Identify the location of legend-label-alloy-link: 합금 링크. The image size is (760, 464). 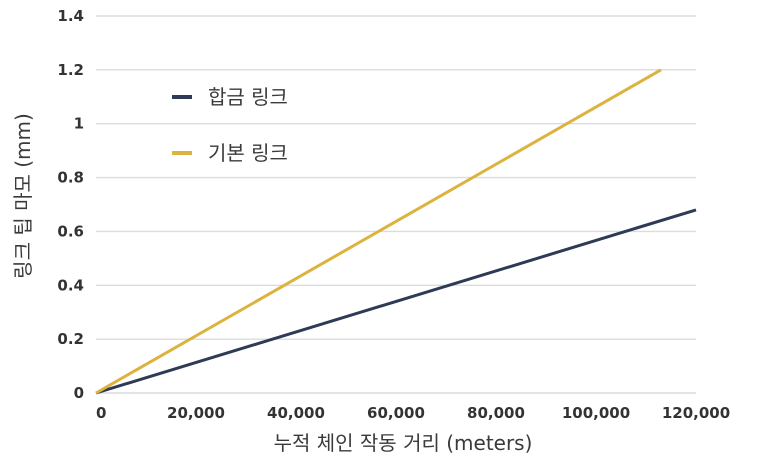
(248, 97).